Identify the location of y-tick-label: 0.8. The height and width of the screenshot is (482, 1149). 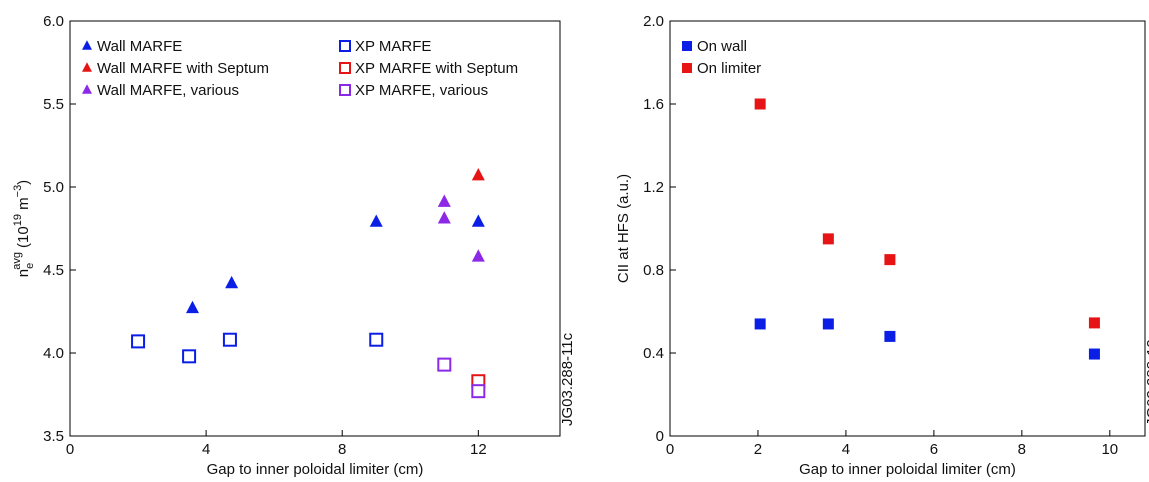
(653, 270).